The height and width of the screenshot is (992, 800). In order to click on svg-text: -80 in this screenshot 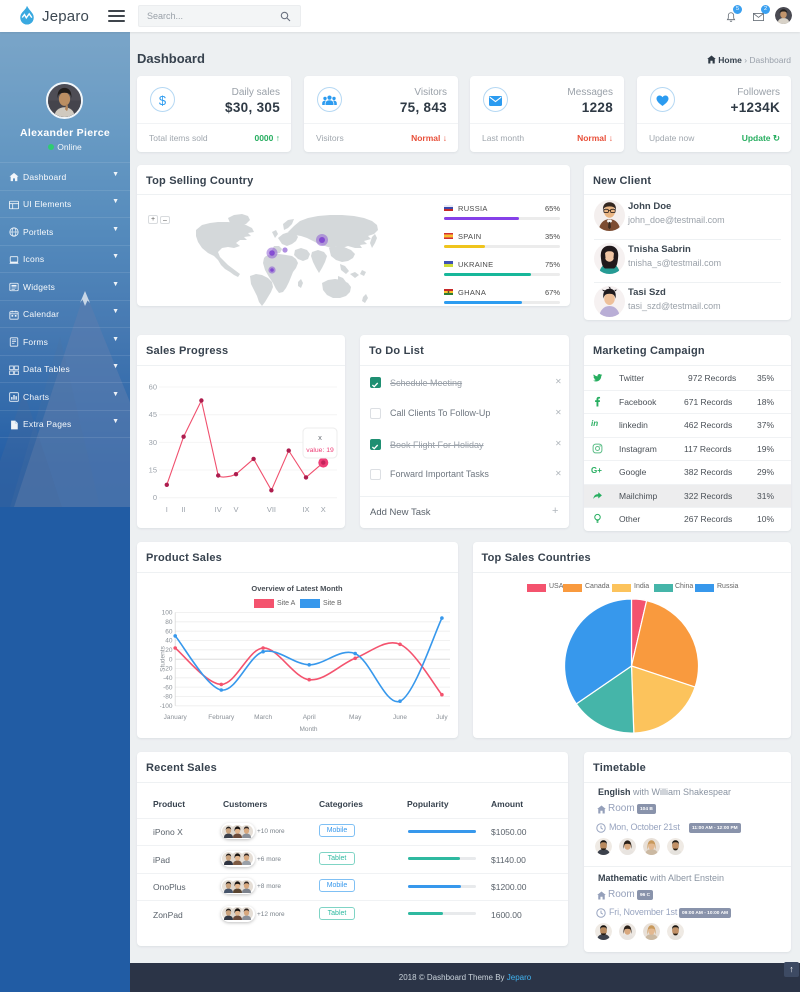, I will do `click(168, 697)`.